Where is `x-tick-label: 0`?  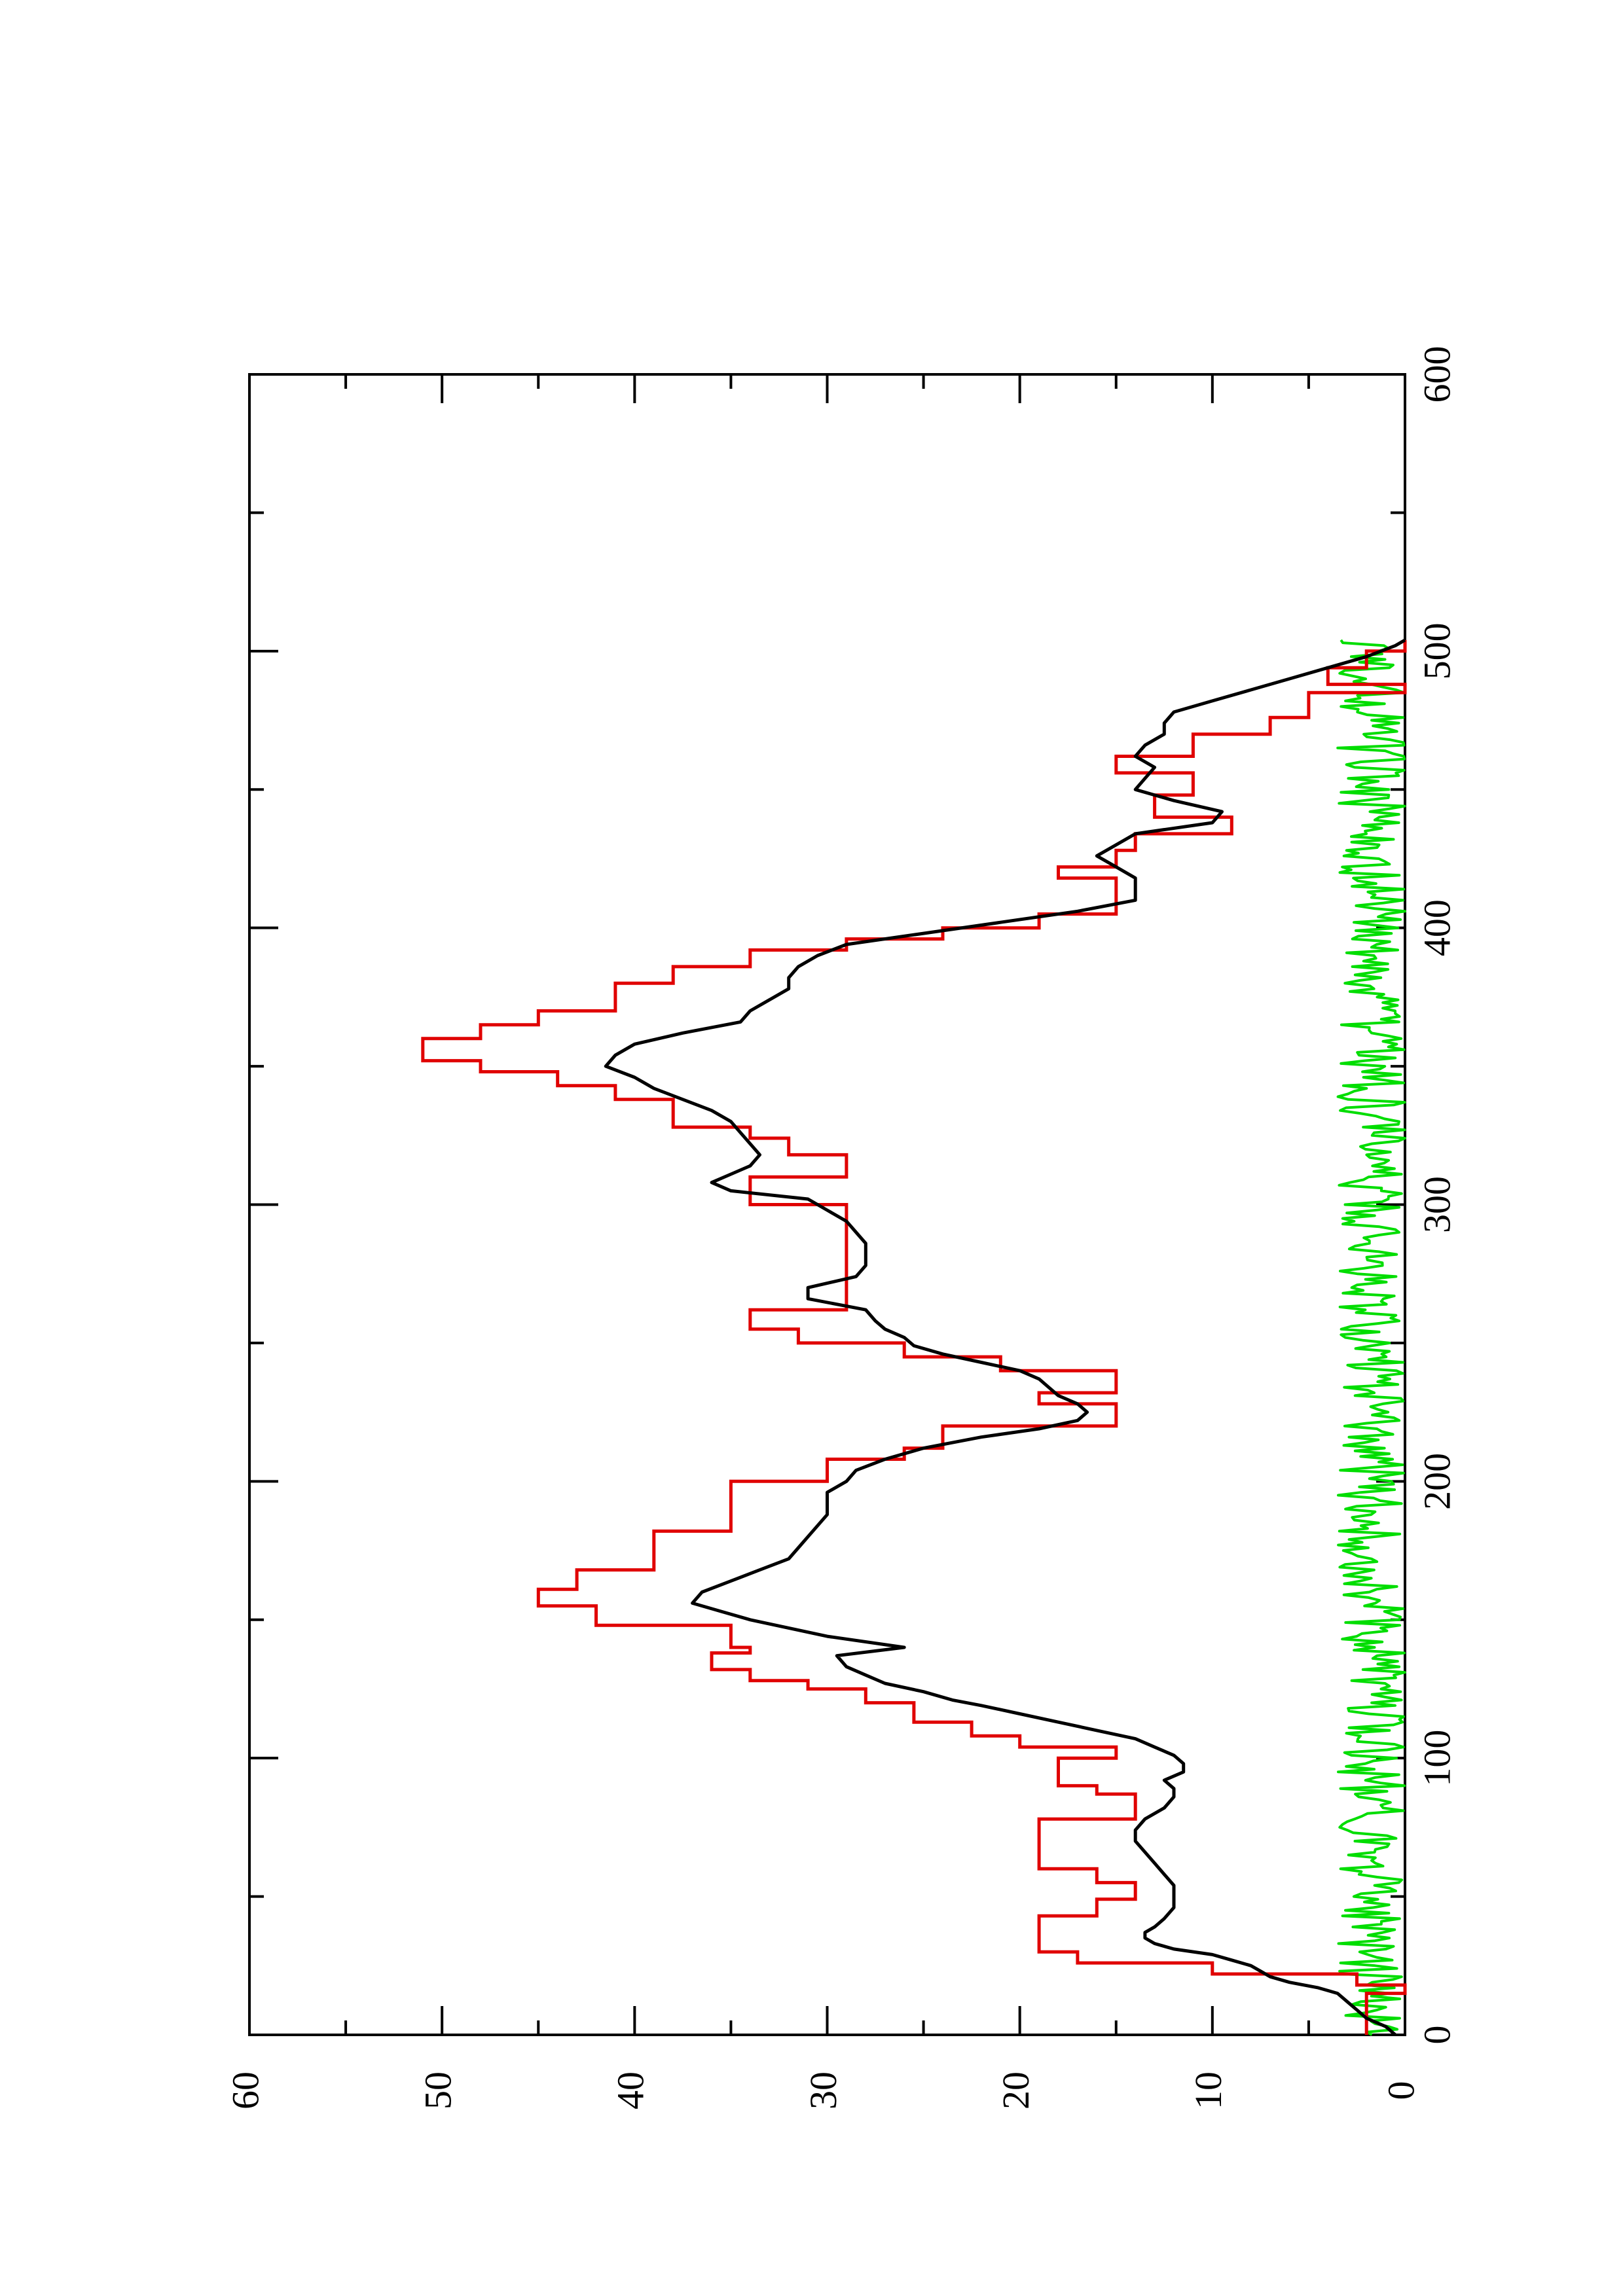
x-tick-label: 0 is located at coordinates (1436, 2035).